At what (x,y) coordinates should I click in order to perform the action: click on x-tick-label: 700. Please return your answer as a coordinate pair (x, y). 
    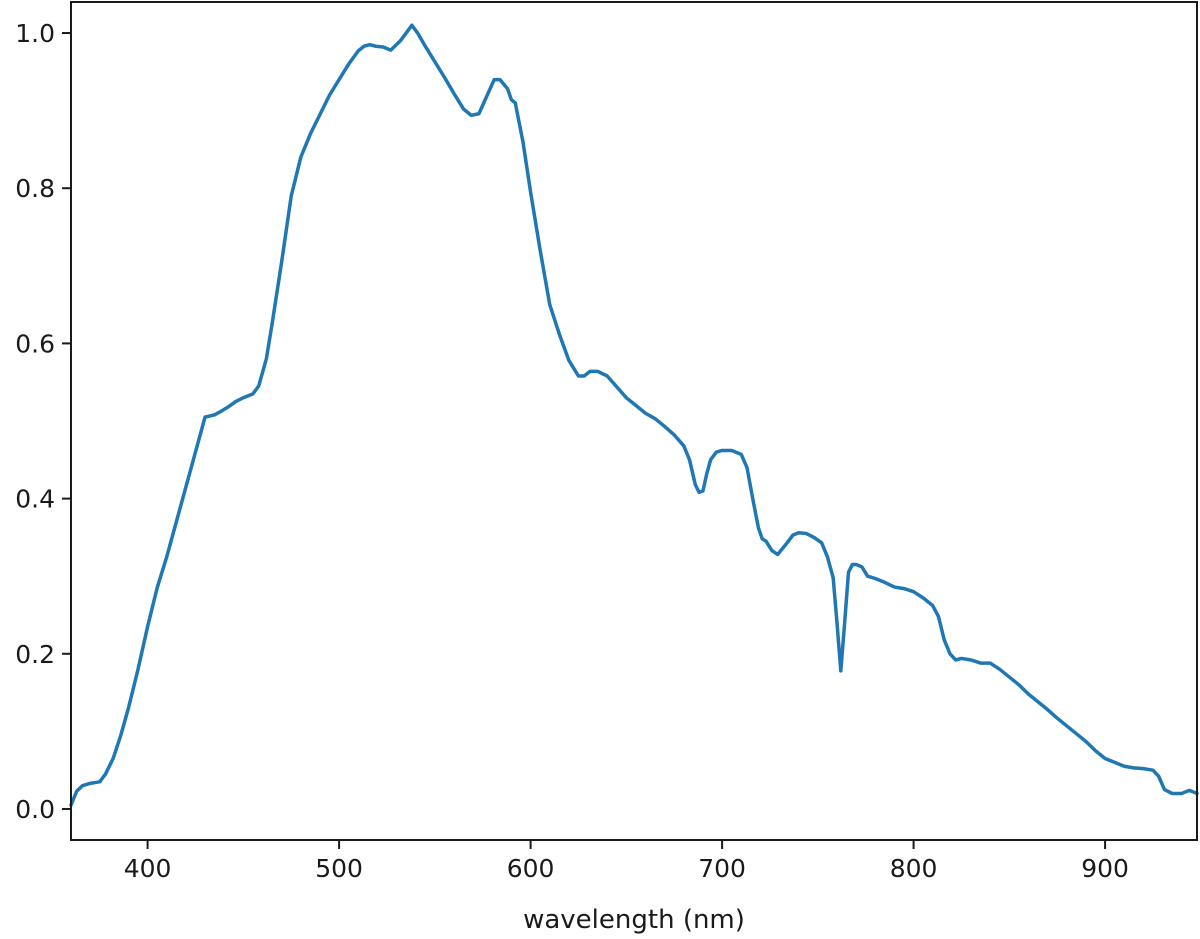
    Looking at the image, I should click on (722, 868).